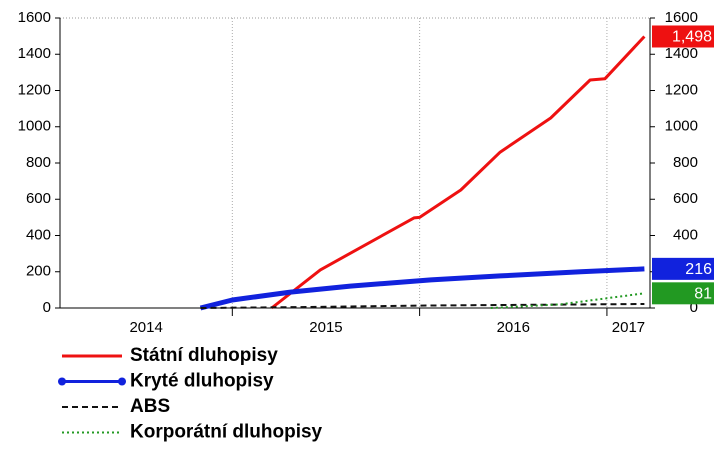 The width and height of the screenshot is (728, 459). What do you see at coordinates (703, 294) in the screenshot?
I see `end-label: 81` at bounding box center [703, 294].